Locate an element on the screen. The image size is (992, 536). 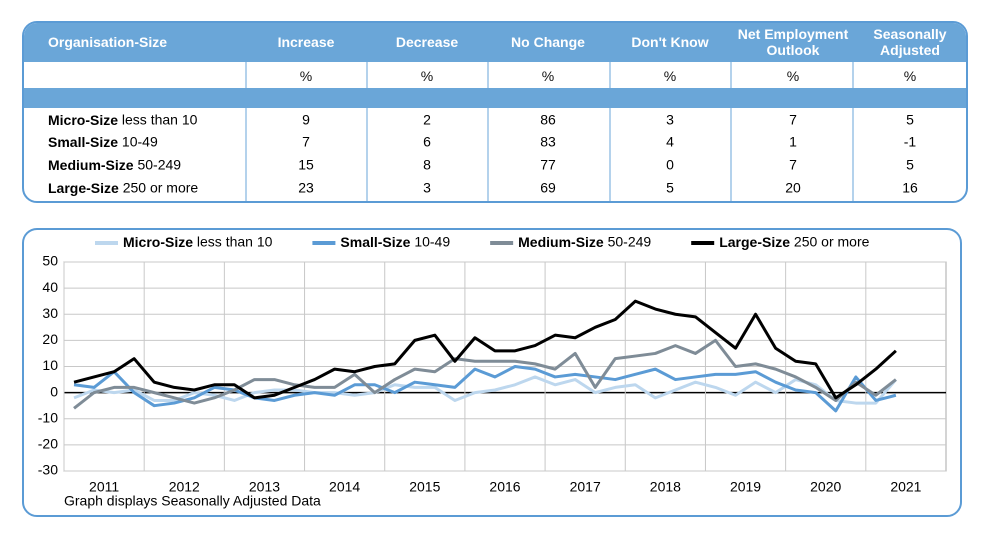
table-value: 1 is located at coordinates (793, 142).